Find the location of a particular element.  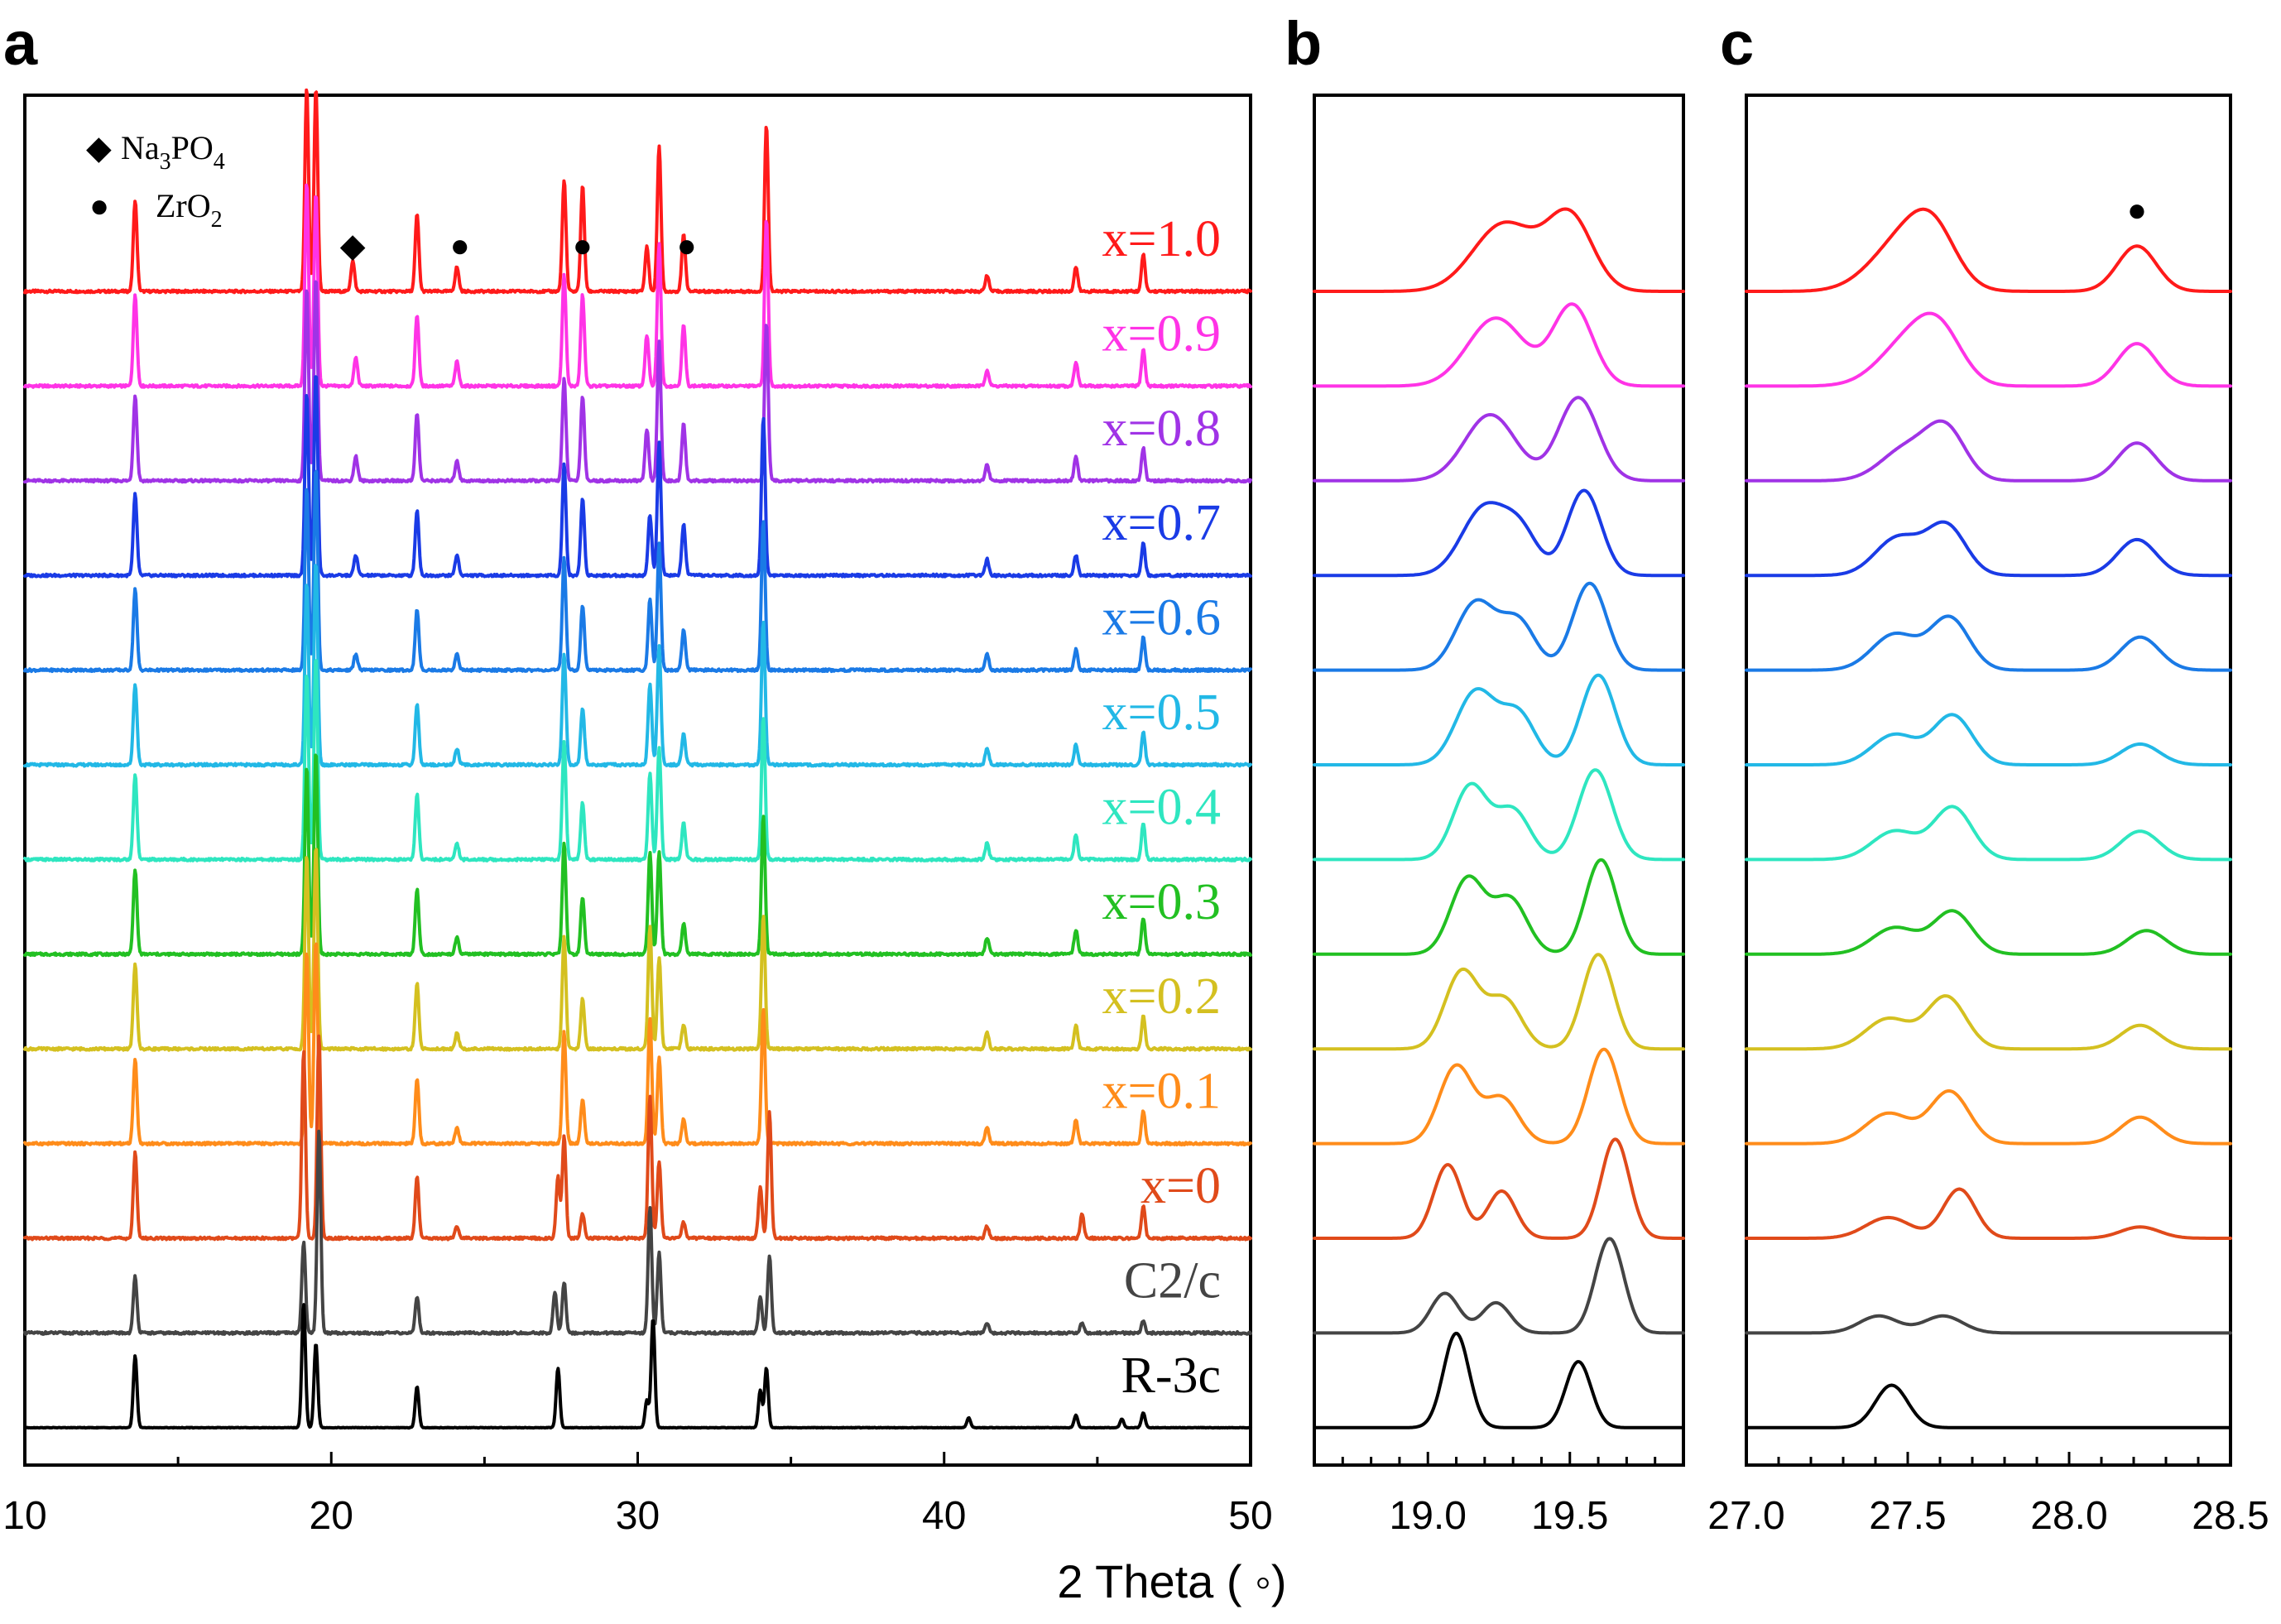

panel-a-trace-x=0.9 is located at coordinates (638, 286).